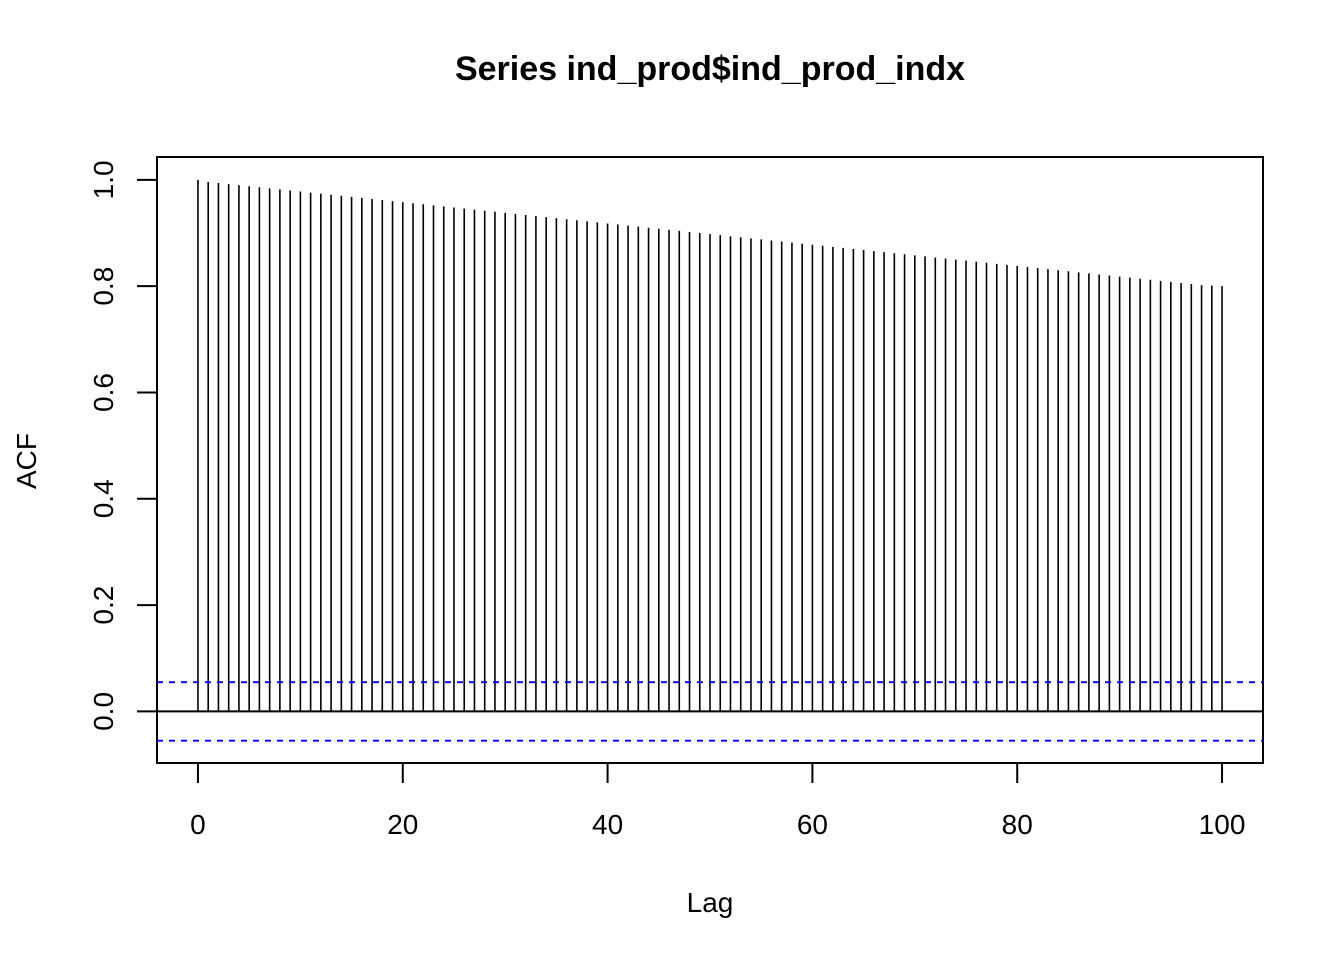  Describe the element at coordinates (402, 824) in the screenshot. I see `x-tick-label: 20` at that location.